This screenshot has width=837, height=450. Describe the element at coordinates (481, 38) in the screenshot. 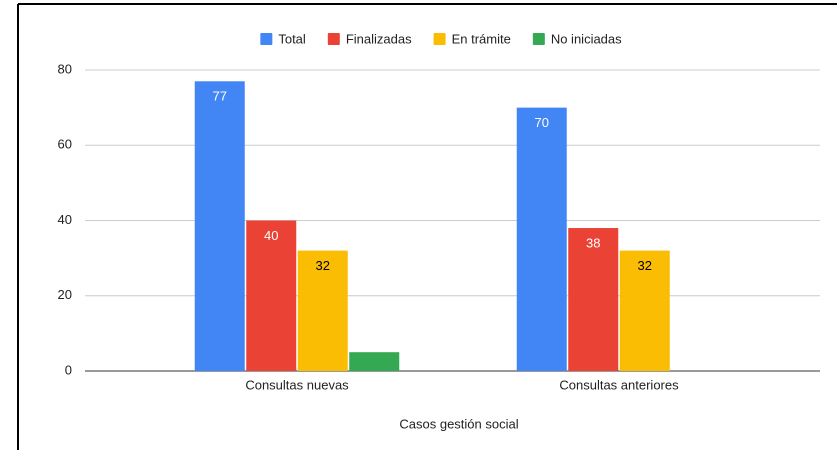

I see `legend-label: En trámite` at that location.